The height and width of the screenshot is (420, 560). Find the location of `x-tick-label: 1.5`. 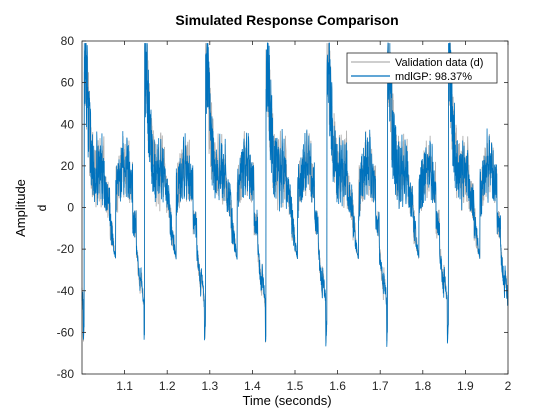

x-tick-label: 1.5 is located at coordinates (295, 386).